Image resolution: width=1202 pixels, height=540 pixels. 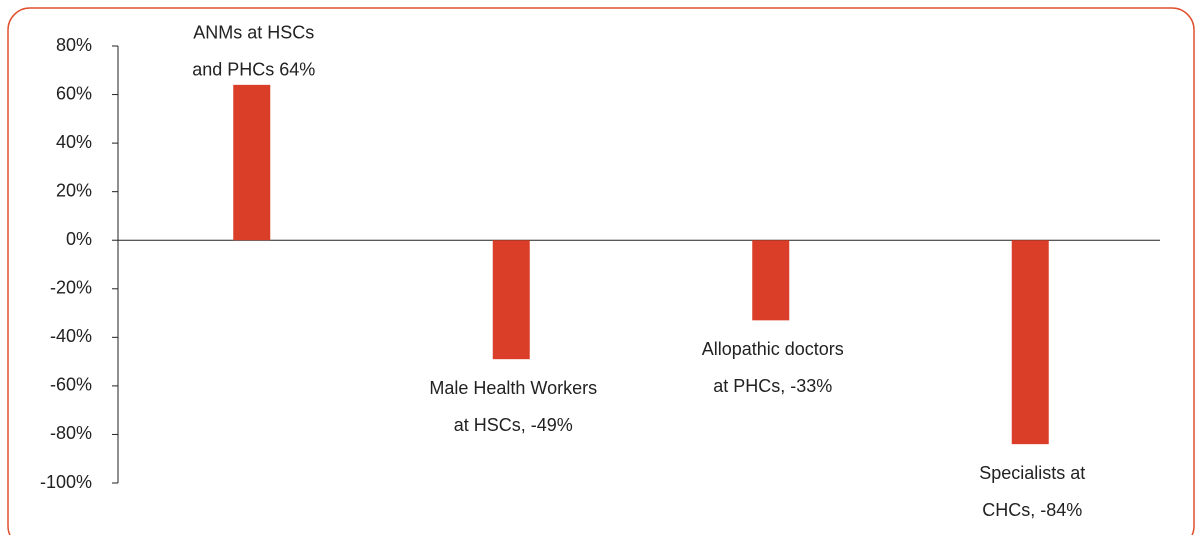 I want to click on y-tick-label: -20%, so click(x=71, y=288).